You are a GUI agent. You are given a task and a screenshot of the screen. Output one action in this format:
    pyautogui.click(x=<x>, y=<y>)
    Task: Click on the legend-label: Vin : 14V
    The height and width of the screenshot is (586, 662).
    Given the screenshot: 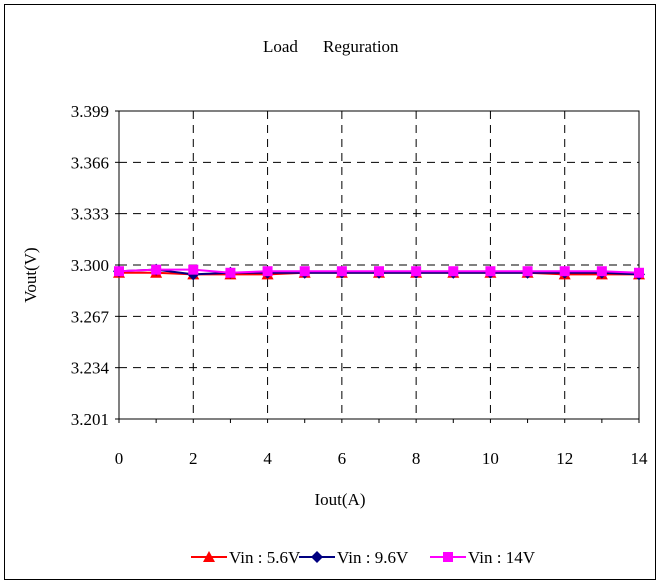 What is the action you would take?
    pyautogui.click(x=502, y=557)
    